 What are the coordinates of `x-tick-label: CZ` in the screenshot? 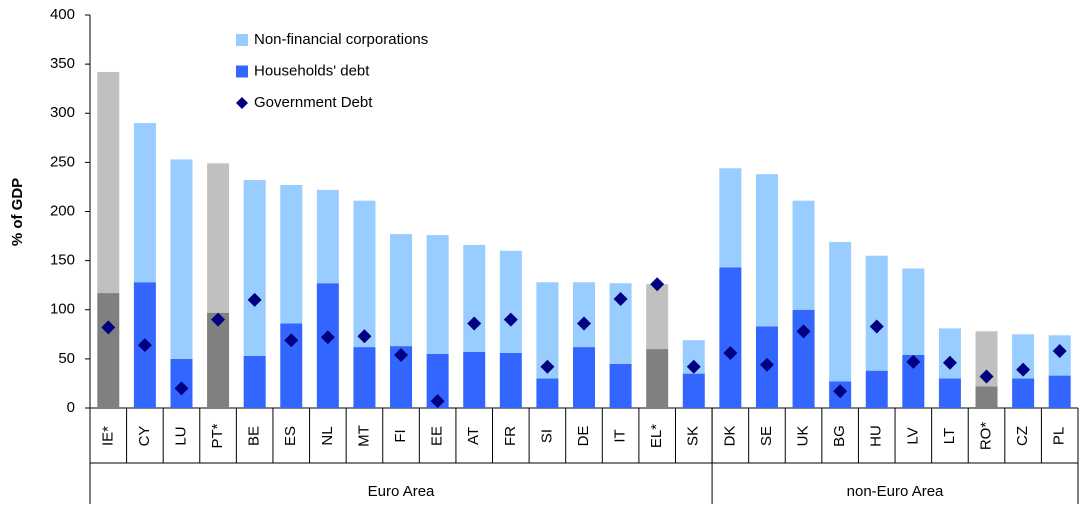 It's located at (1022, 436).